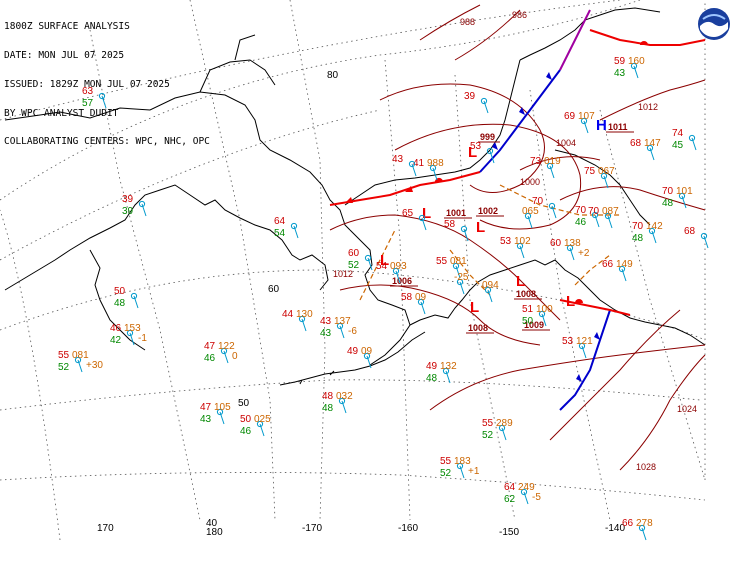 The image size is (748, 562). I want to click on station-pressure: 132, so click(448, 366).